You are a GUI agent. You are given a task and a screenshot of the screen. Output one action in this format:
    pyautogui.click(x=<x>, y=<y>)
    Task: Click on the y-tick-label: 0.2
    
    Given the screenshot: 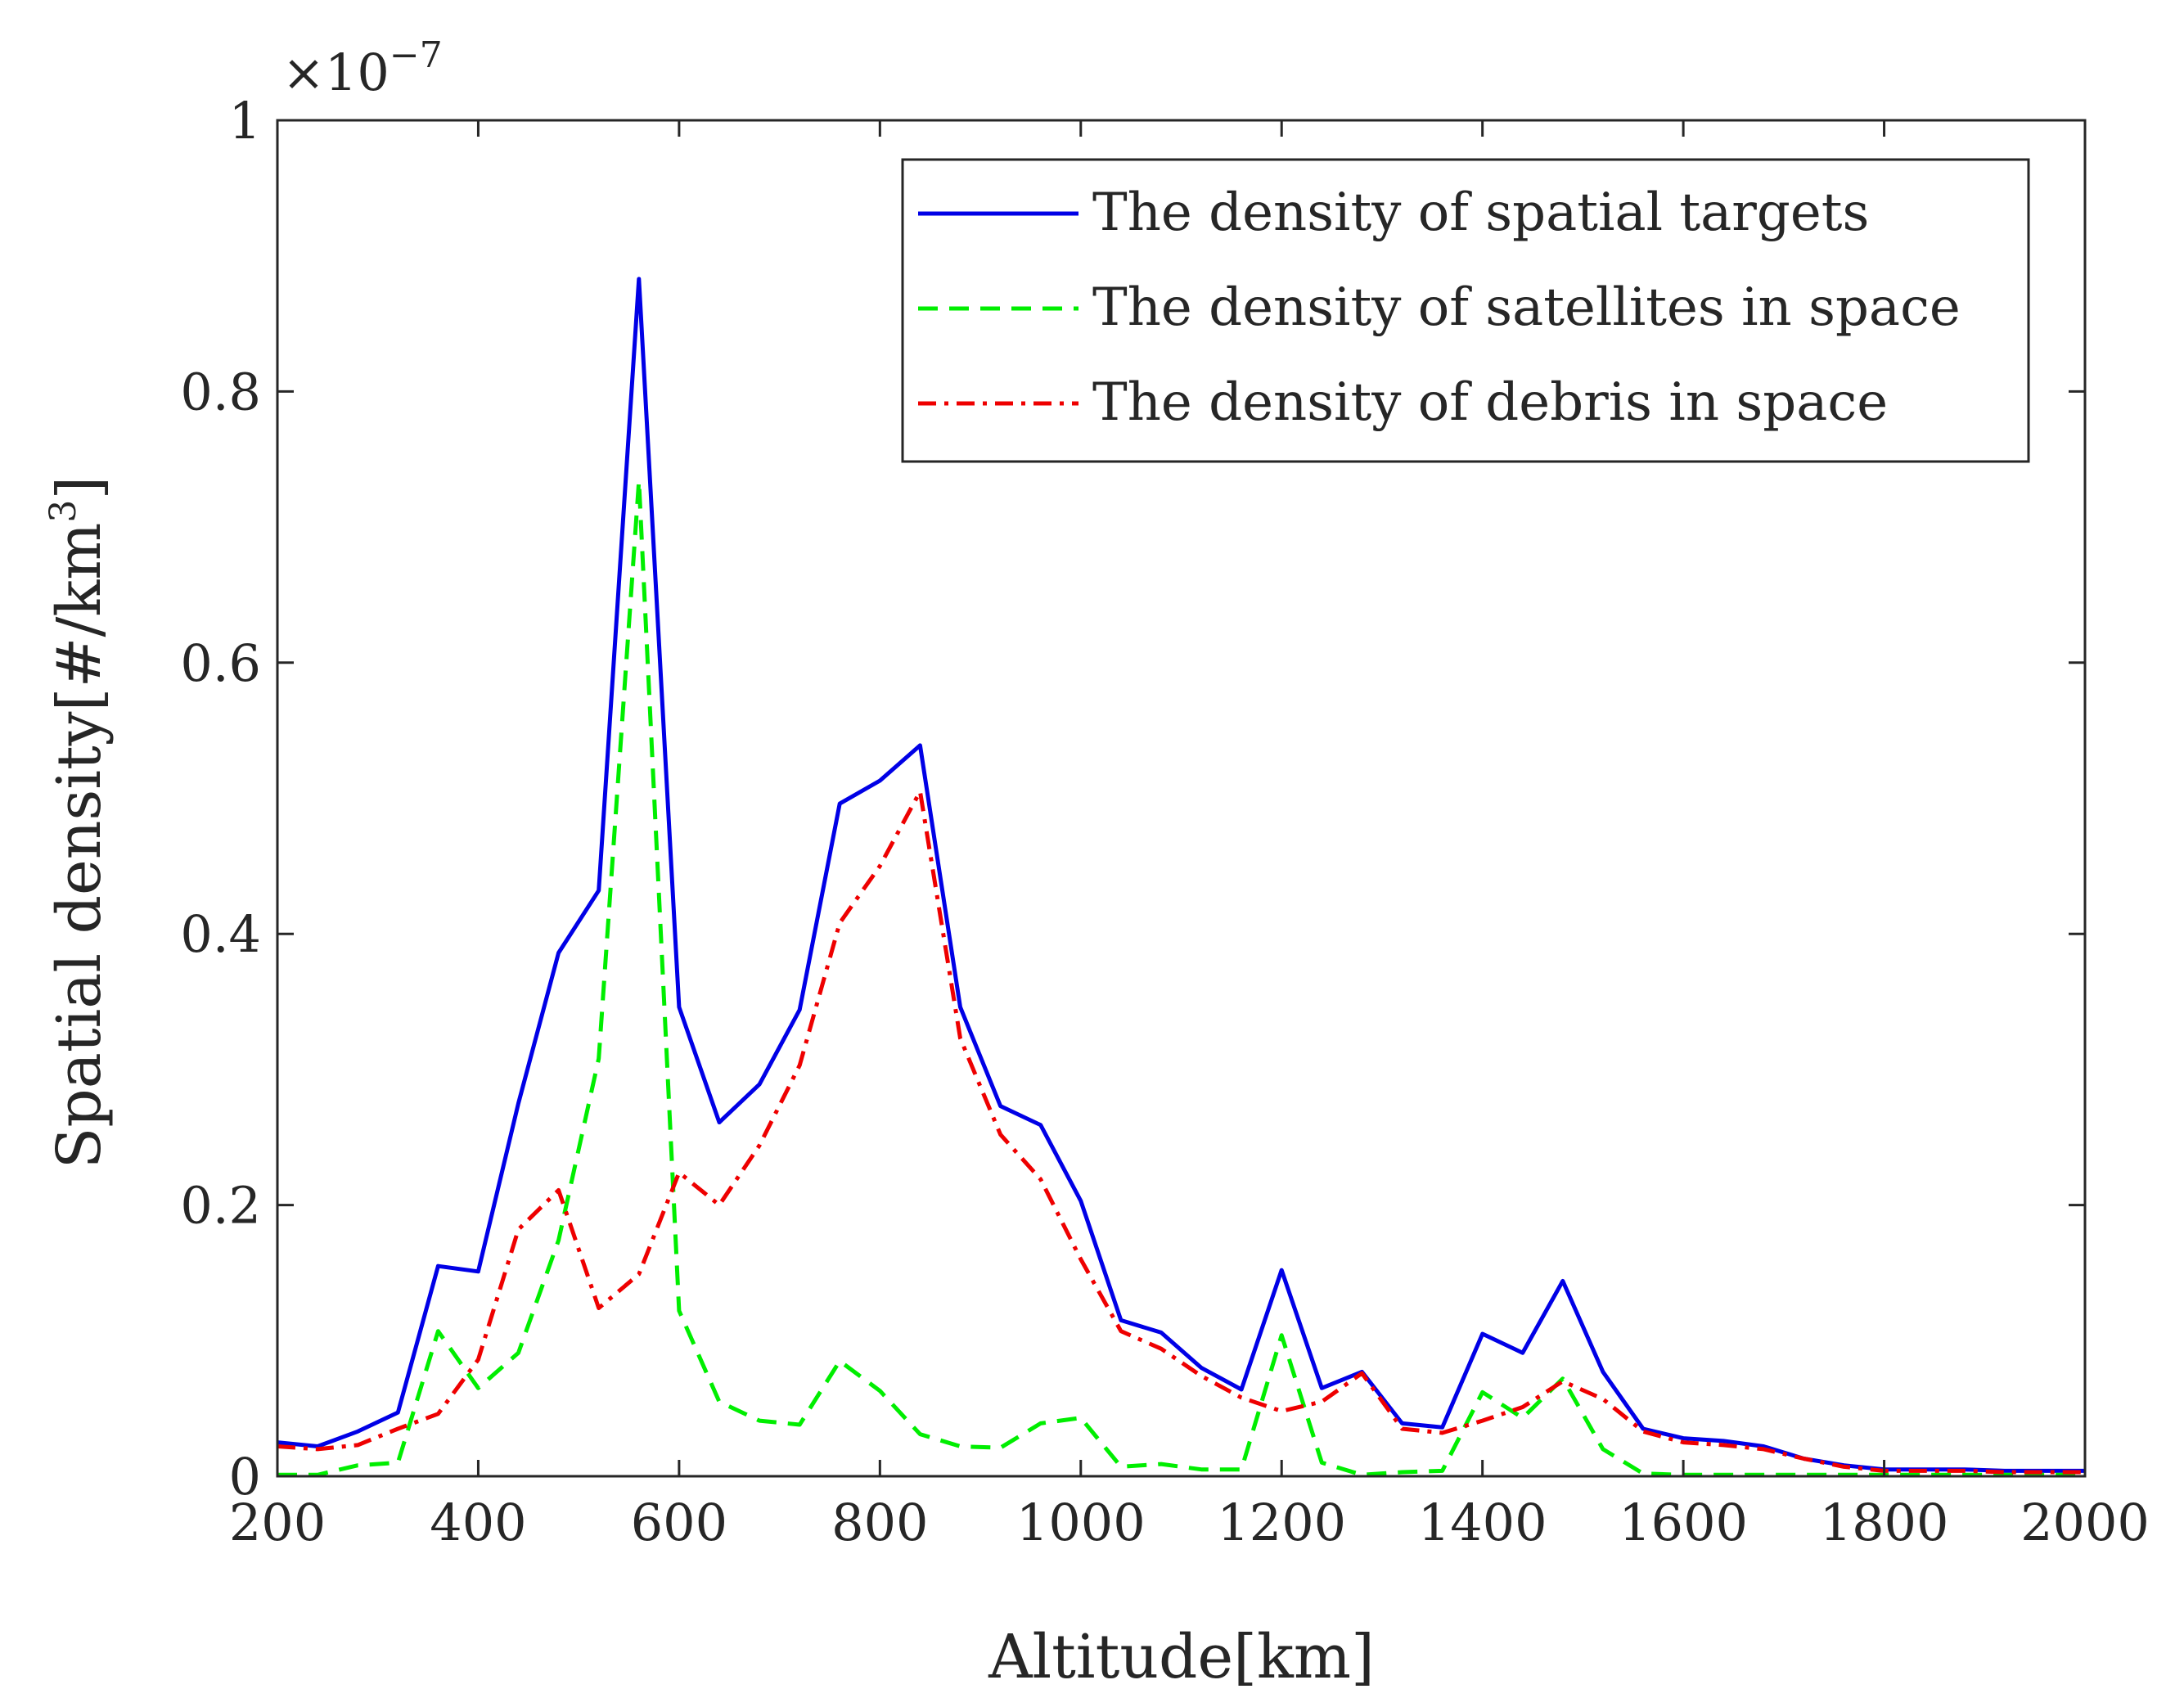 What is the action you would take?
    pyautogui.click(x=221, y=1206)
    